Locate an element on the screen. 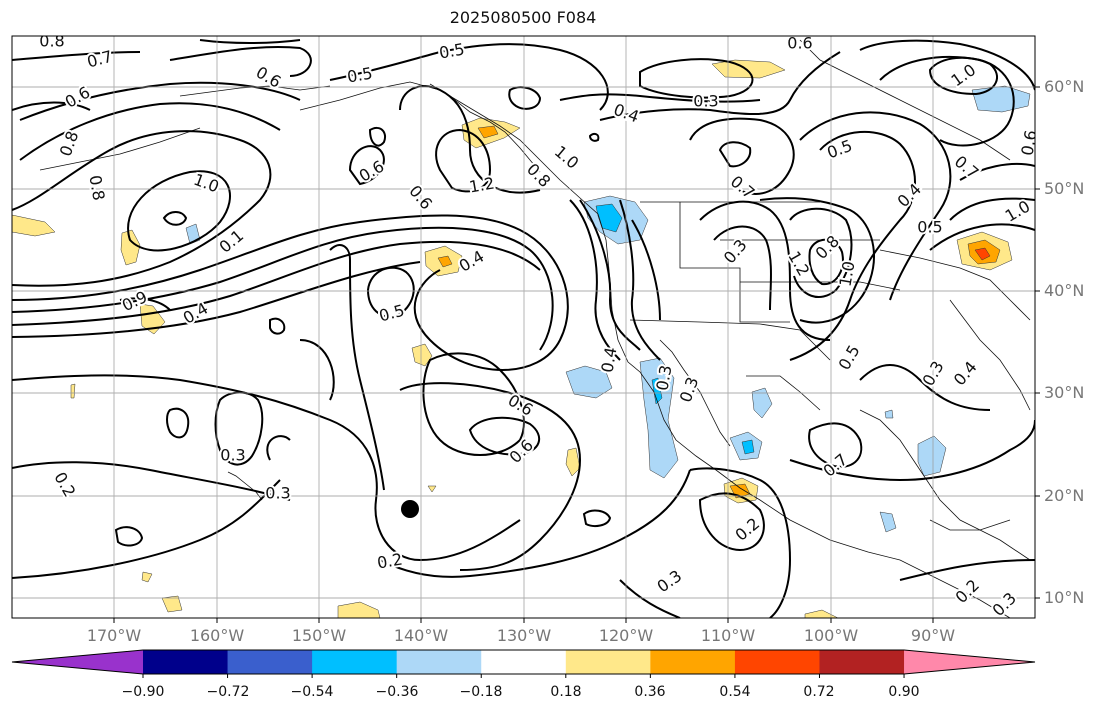  lat-label: 20°N is located at coordinates (1064, 495).